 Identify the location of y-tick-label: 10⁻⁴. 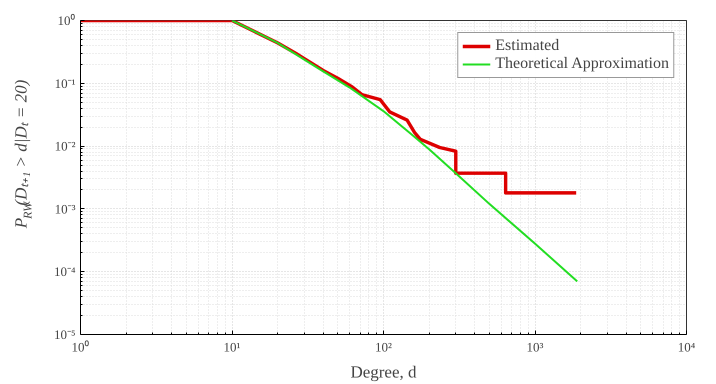
(65, 272).